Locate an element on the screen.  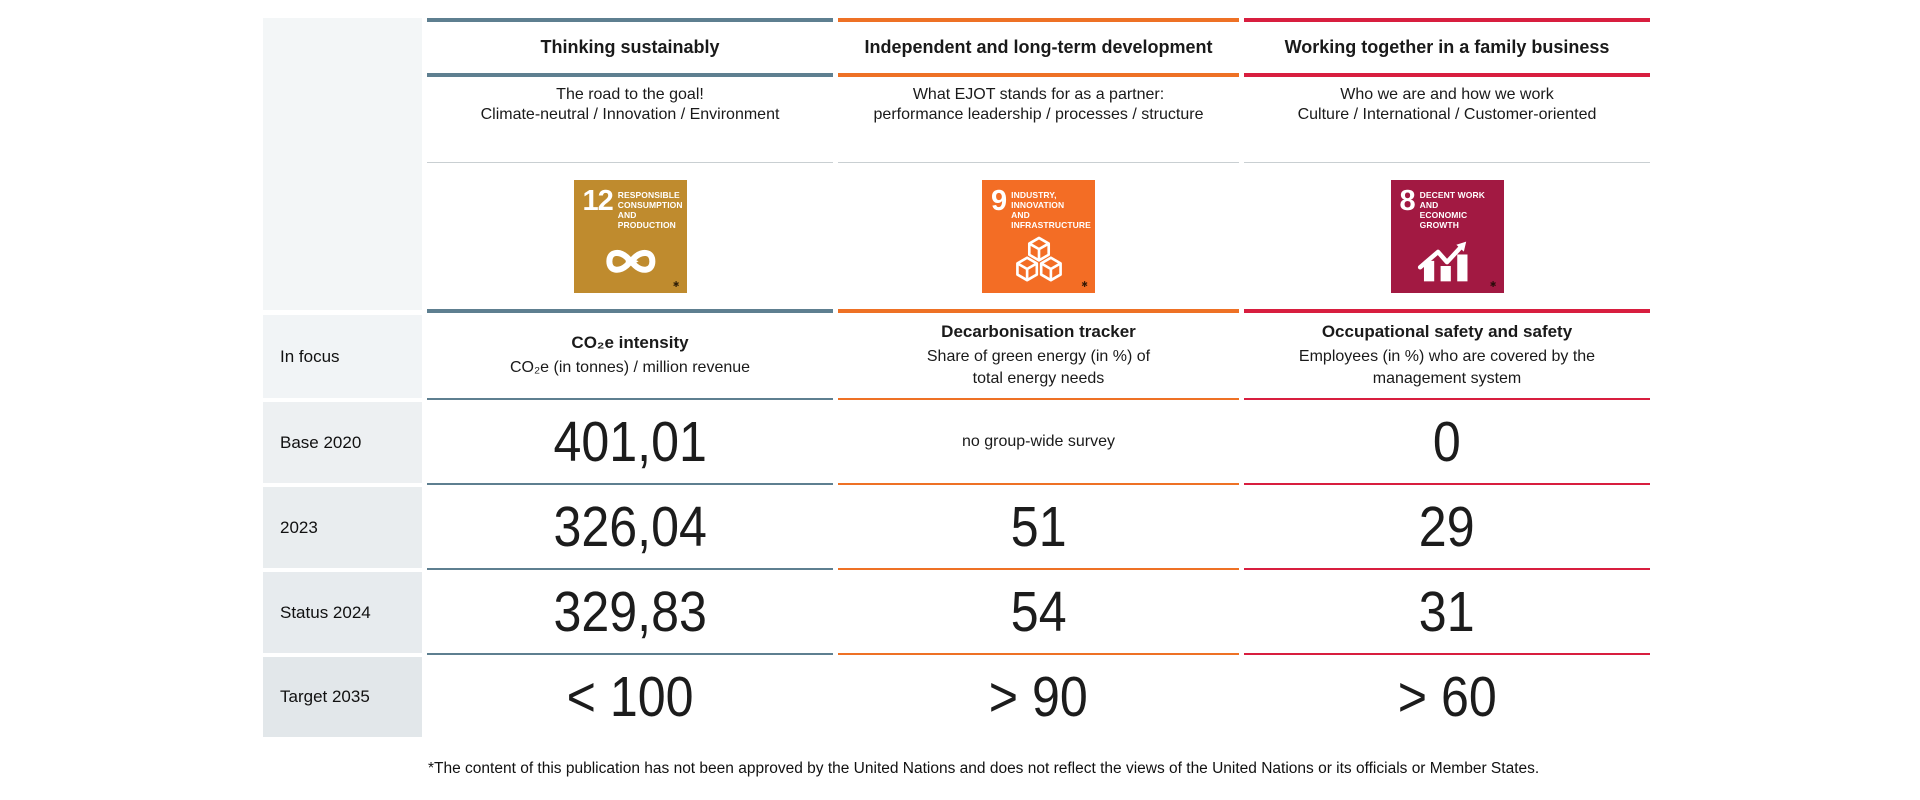
value-number: 326,04 is located at coordinates (630, 526).